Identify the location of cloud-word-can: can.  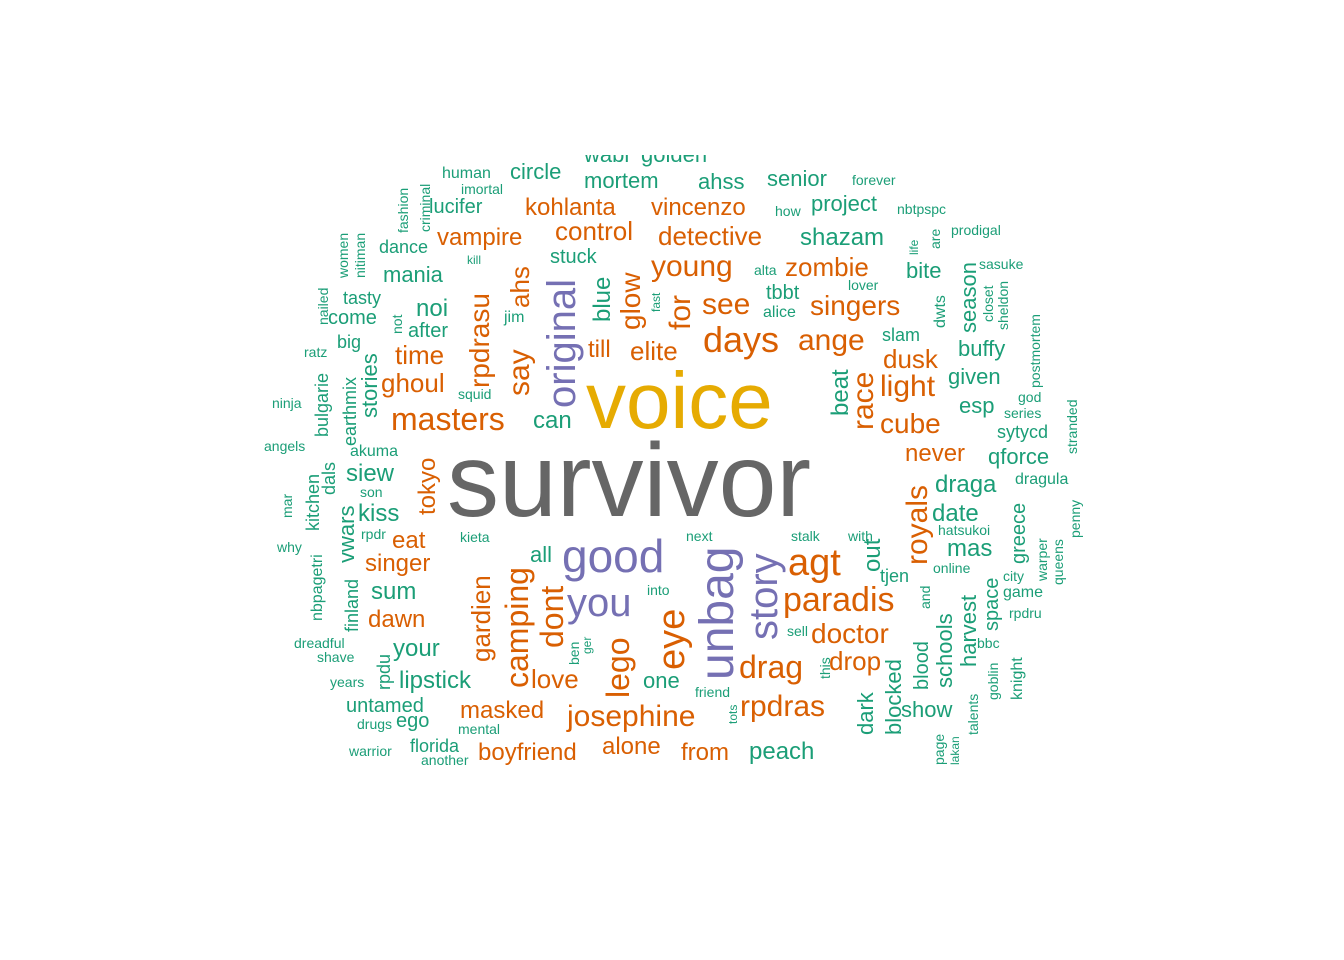
(552, 420).